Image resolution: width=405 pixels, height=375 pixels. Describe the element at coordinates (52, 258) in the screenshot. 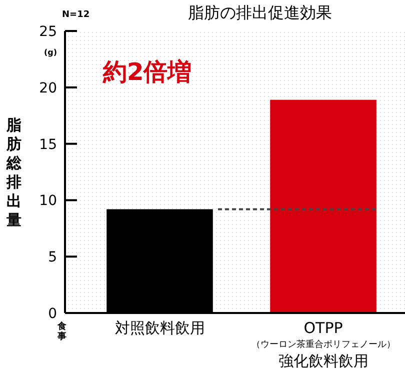

I see `y-tick-label: 5` at that location.